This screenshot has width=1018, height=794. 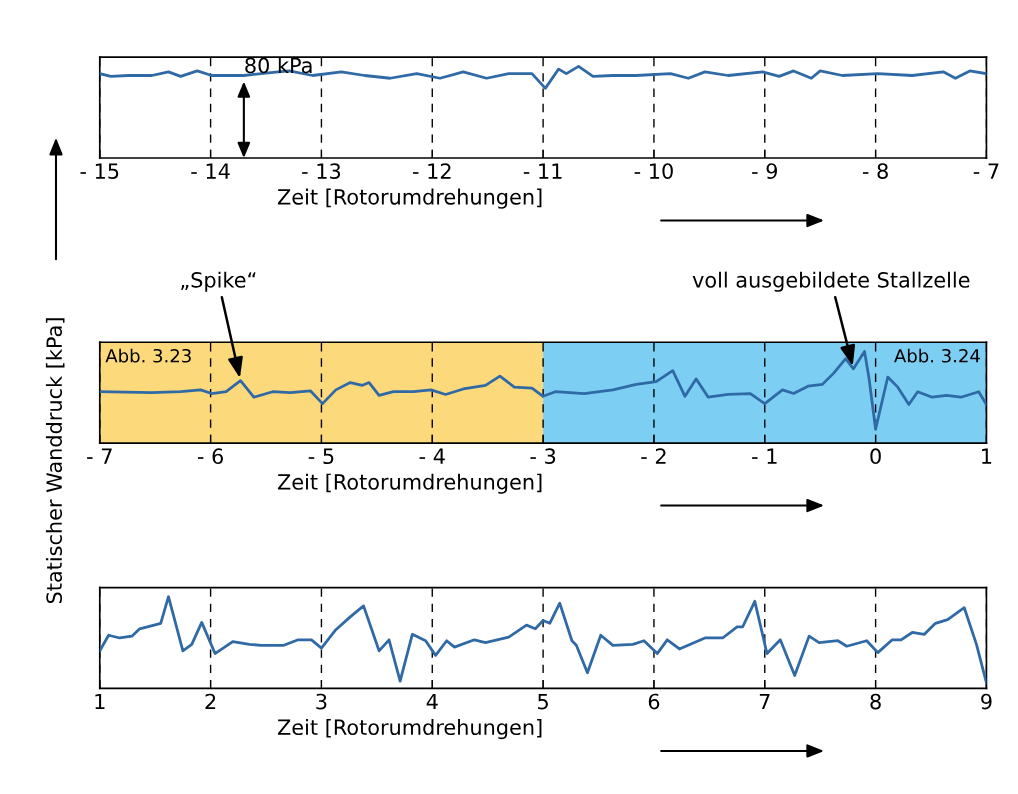 What do you see at coordinates (875, 701) in the screenshot?
I see `x-tick-label: 8` at bounding box center [875, 701].